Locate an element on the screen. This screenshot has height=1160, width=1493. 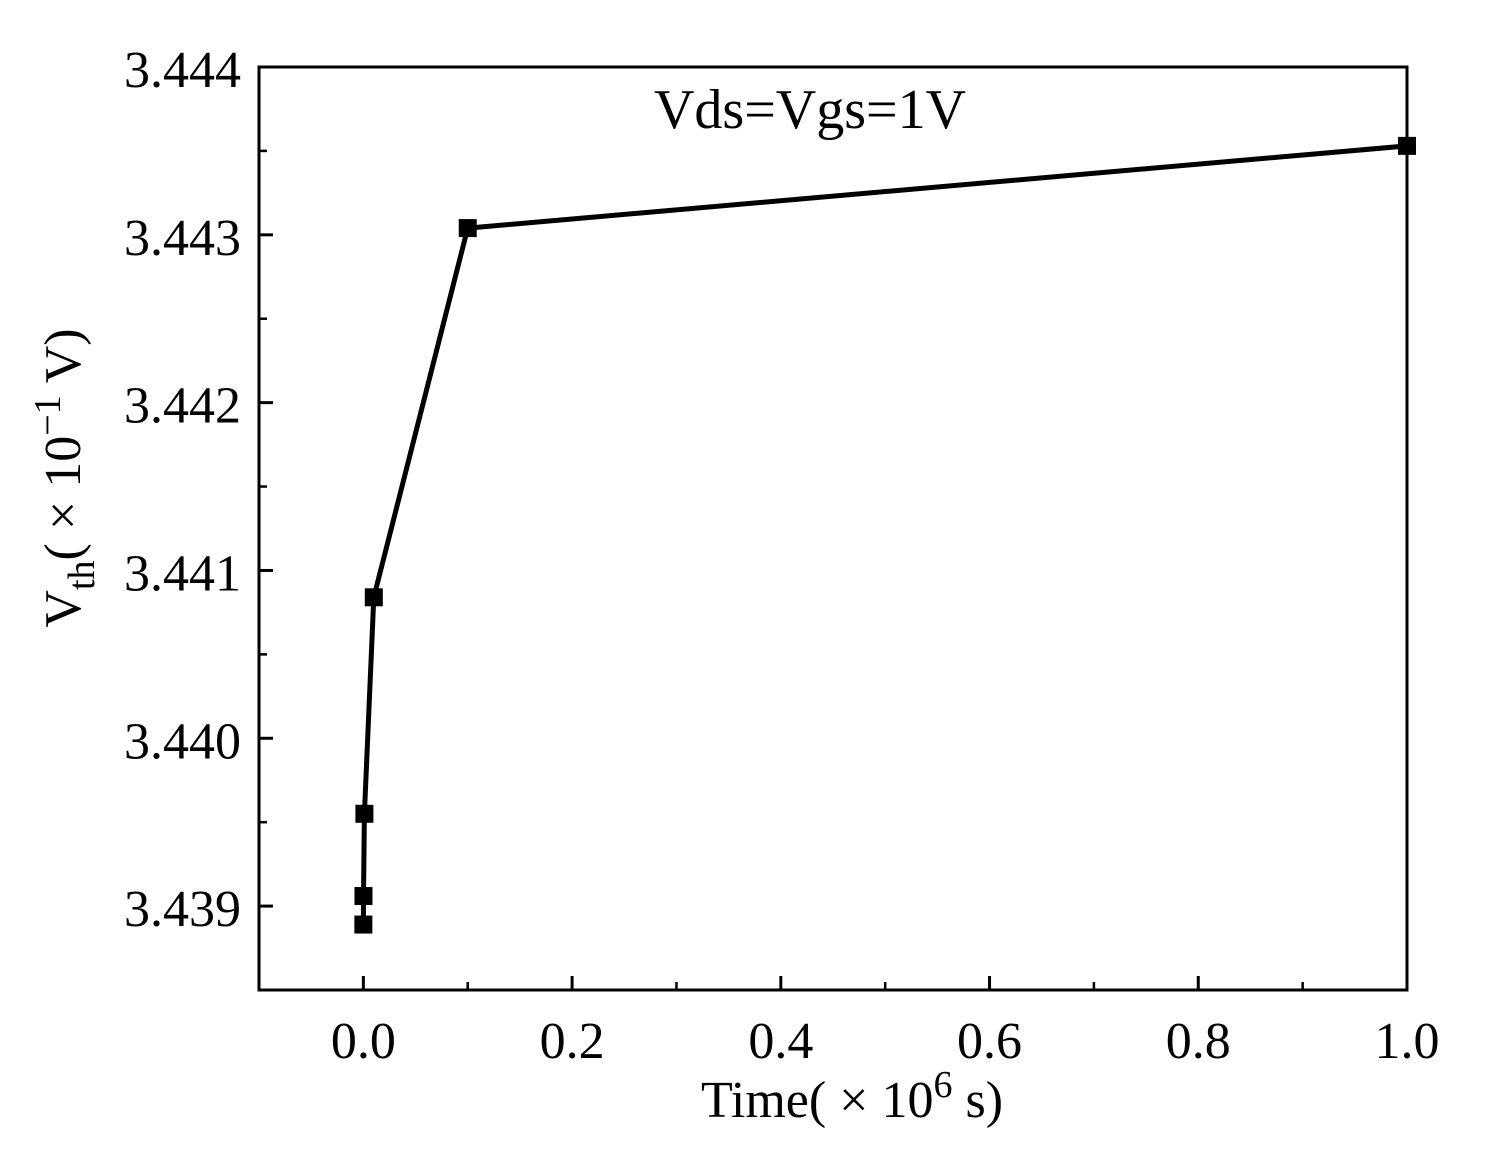
x-title-exp: 6 is located at coordinates (943, 1085).